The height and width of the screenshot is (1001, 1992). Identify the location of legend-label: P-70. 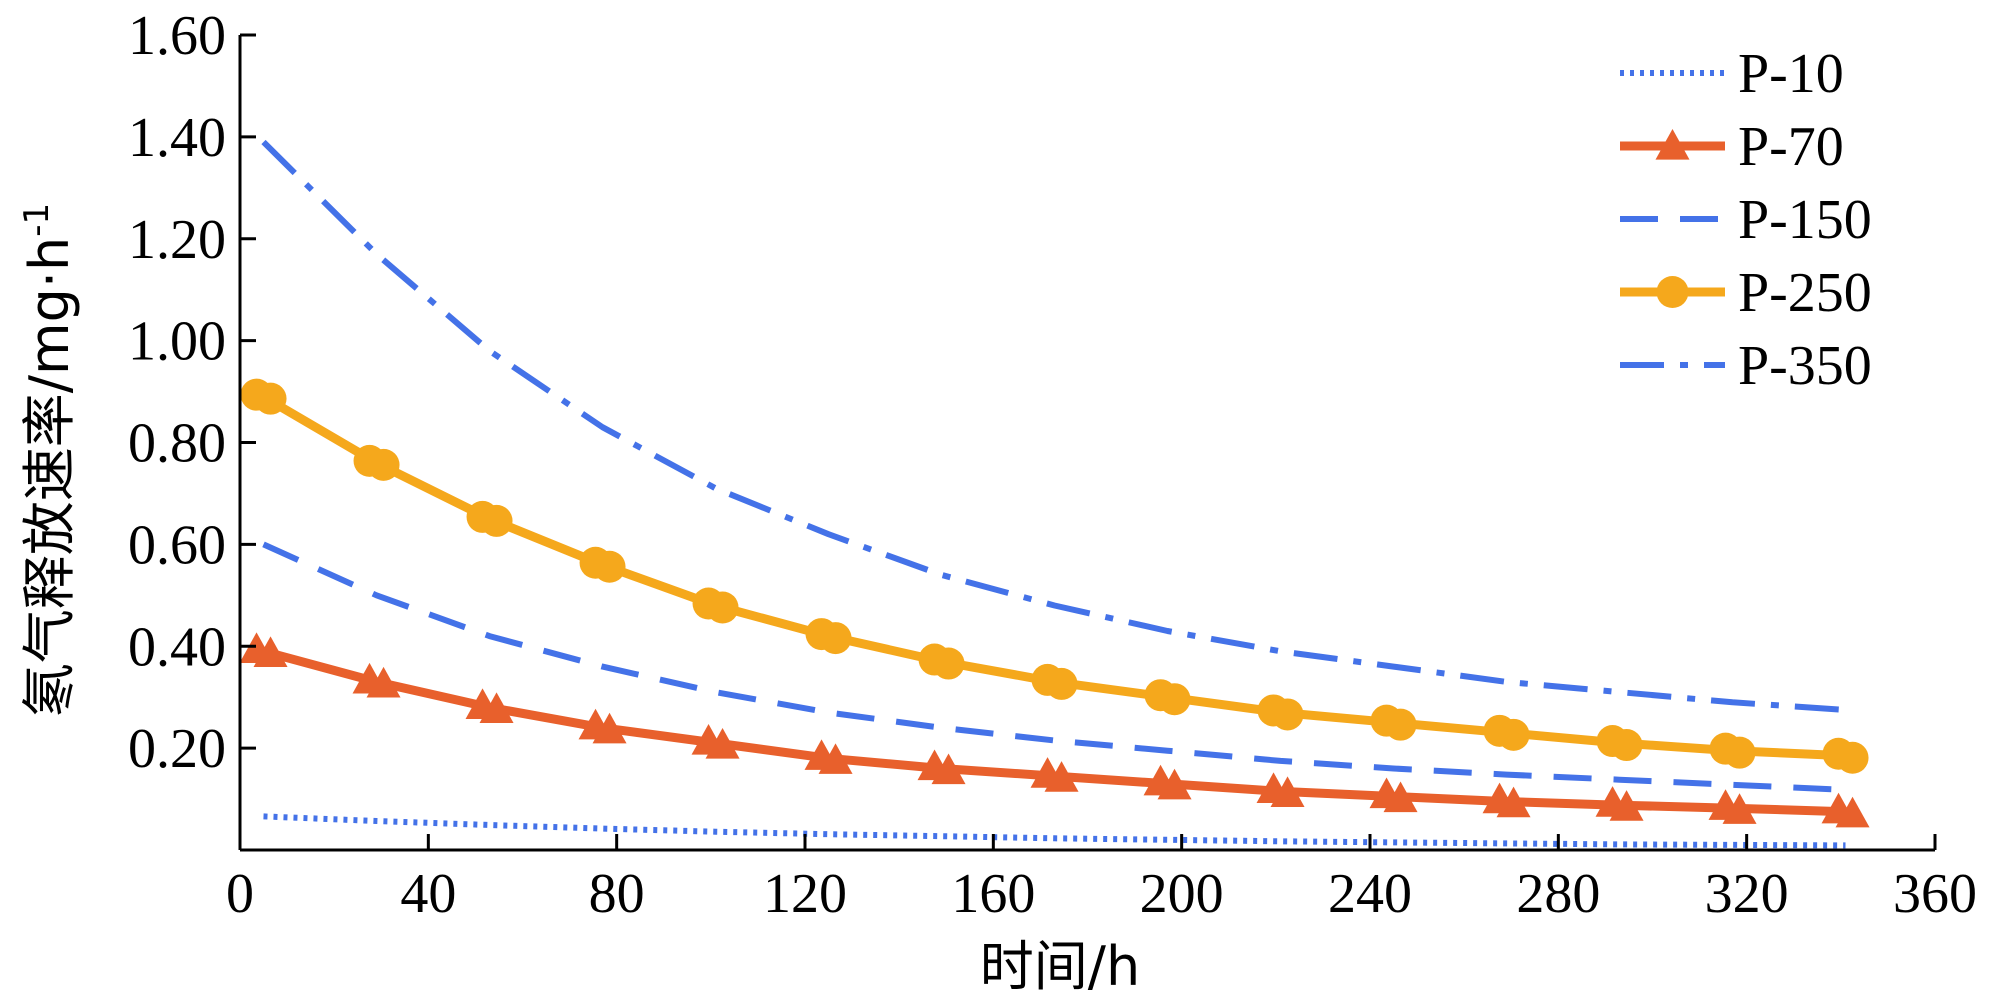
(1791, 147).